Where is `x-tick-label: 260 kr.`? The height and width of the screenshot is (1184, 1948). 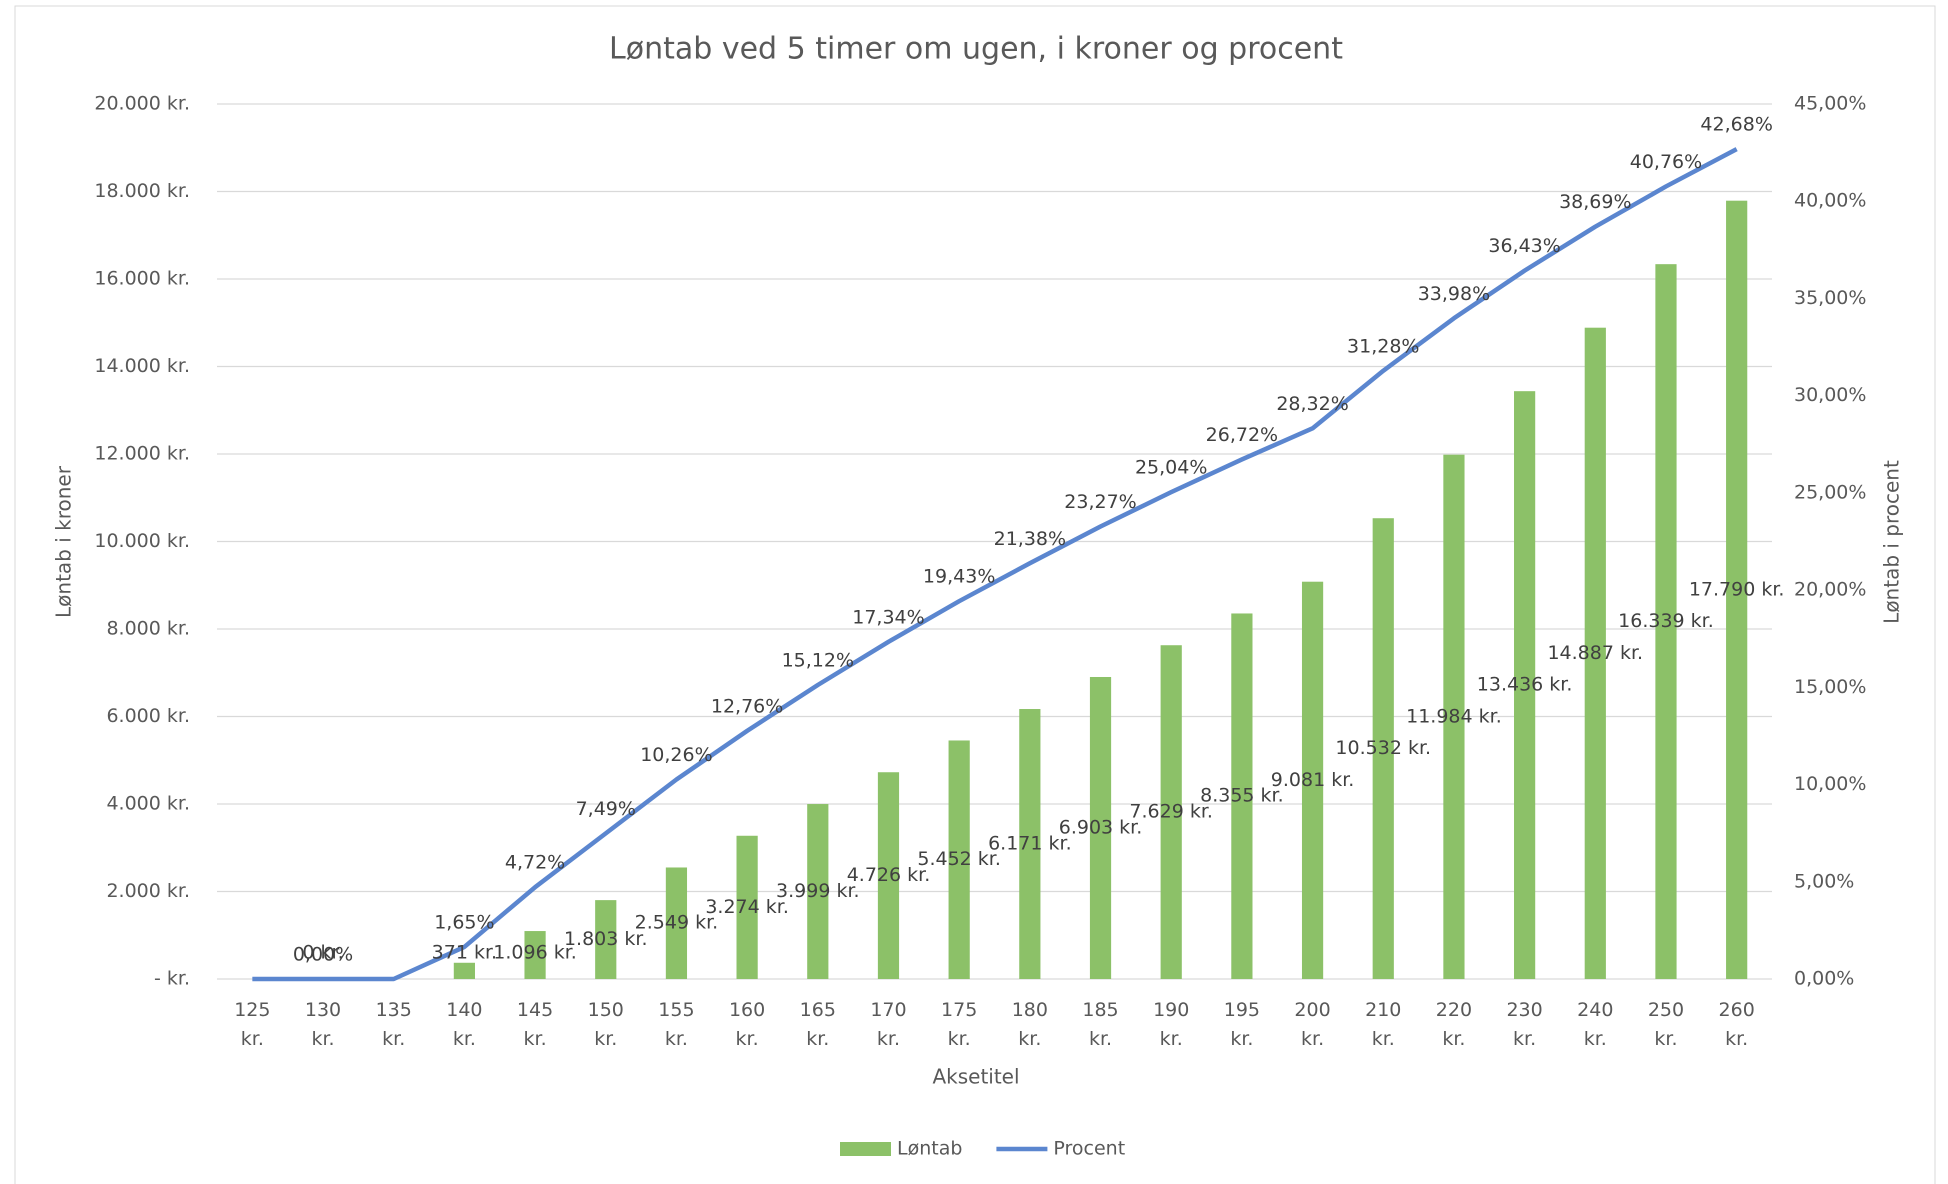
x-tick-label: 260 kr. is located at coordinates (1736, 1024).